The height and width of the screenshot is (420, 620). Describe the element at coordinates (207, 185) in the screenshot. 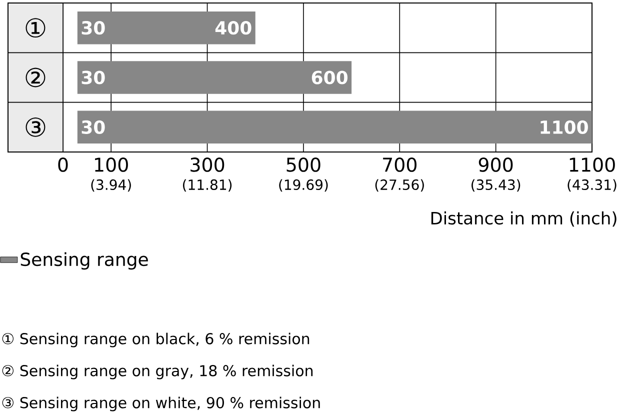

I see `text: (11.81)` at that location.